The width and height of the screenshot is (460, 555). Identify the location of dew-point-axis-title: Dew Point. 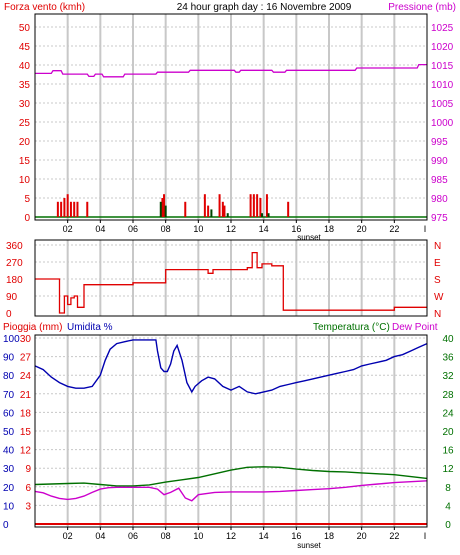
(415, 327).